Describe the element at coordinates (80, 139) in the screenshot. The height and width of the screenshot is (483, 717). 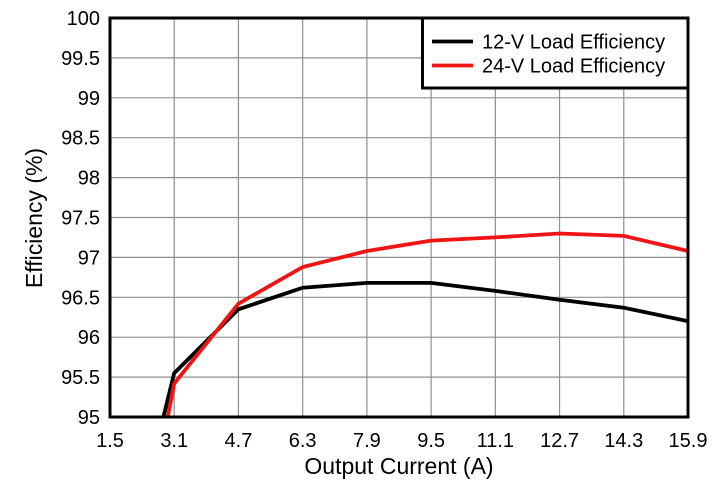
I see `y-tick-label: 98.5` at that location.